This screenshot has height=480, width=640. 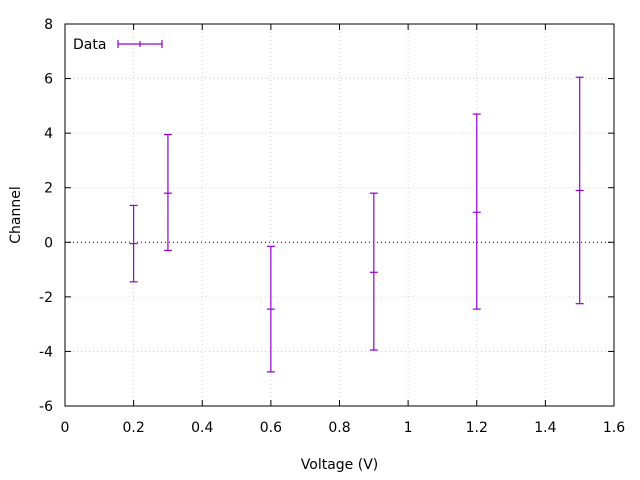 I want to click on x-tick-label: 1.4, so click(x=545, y=428).